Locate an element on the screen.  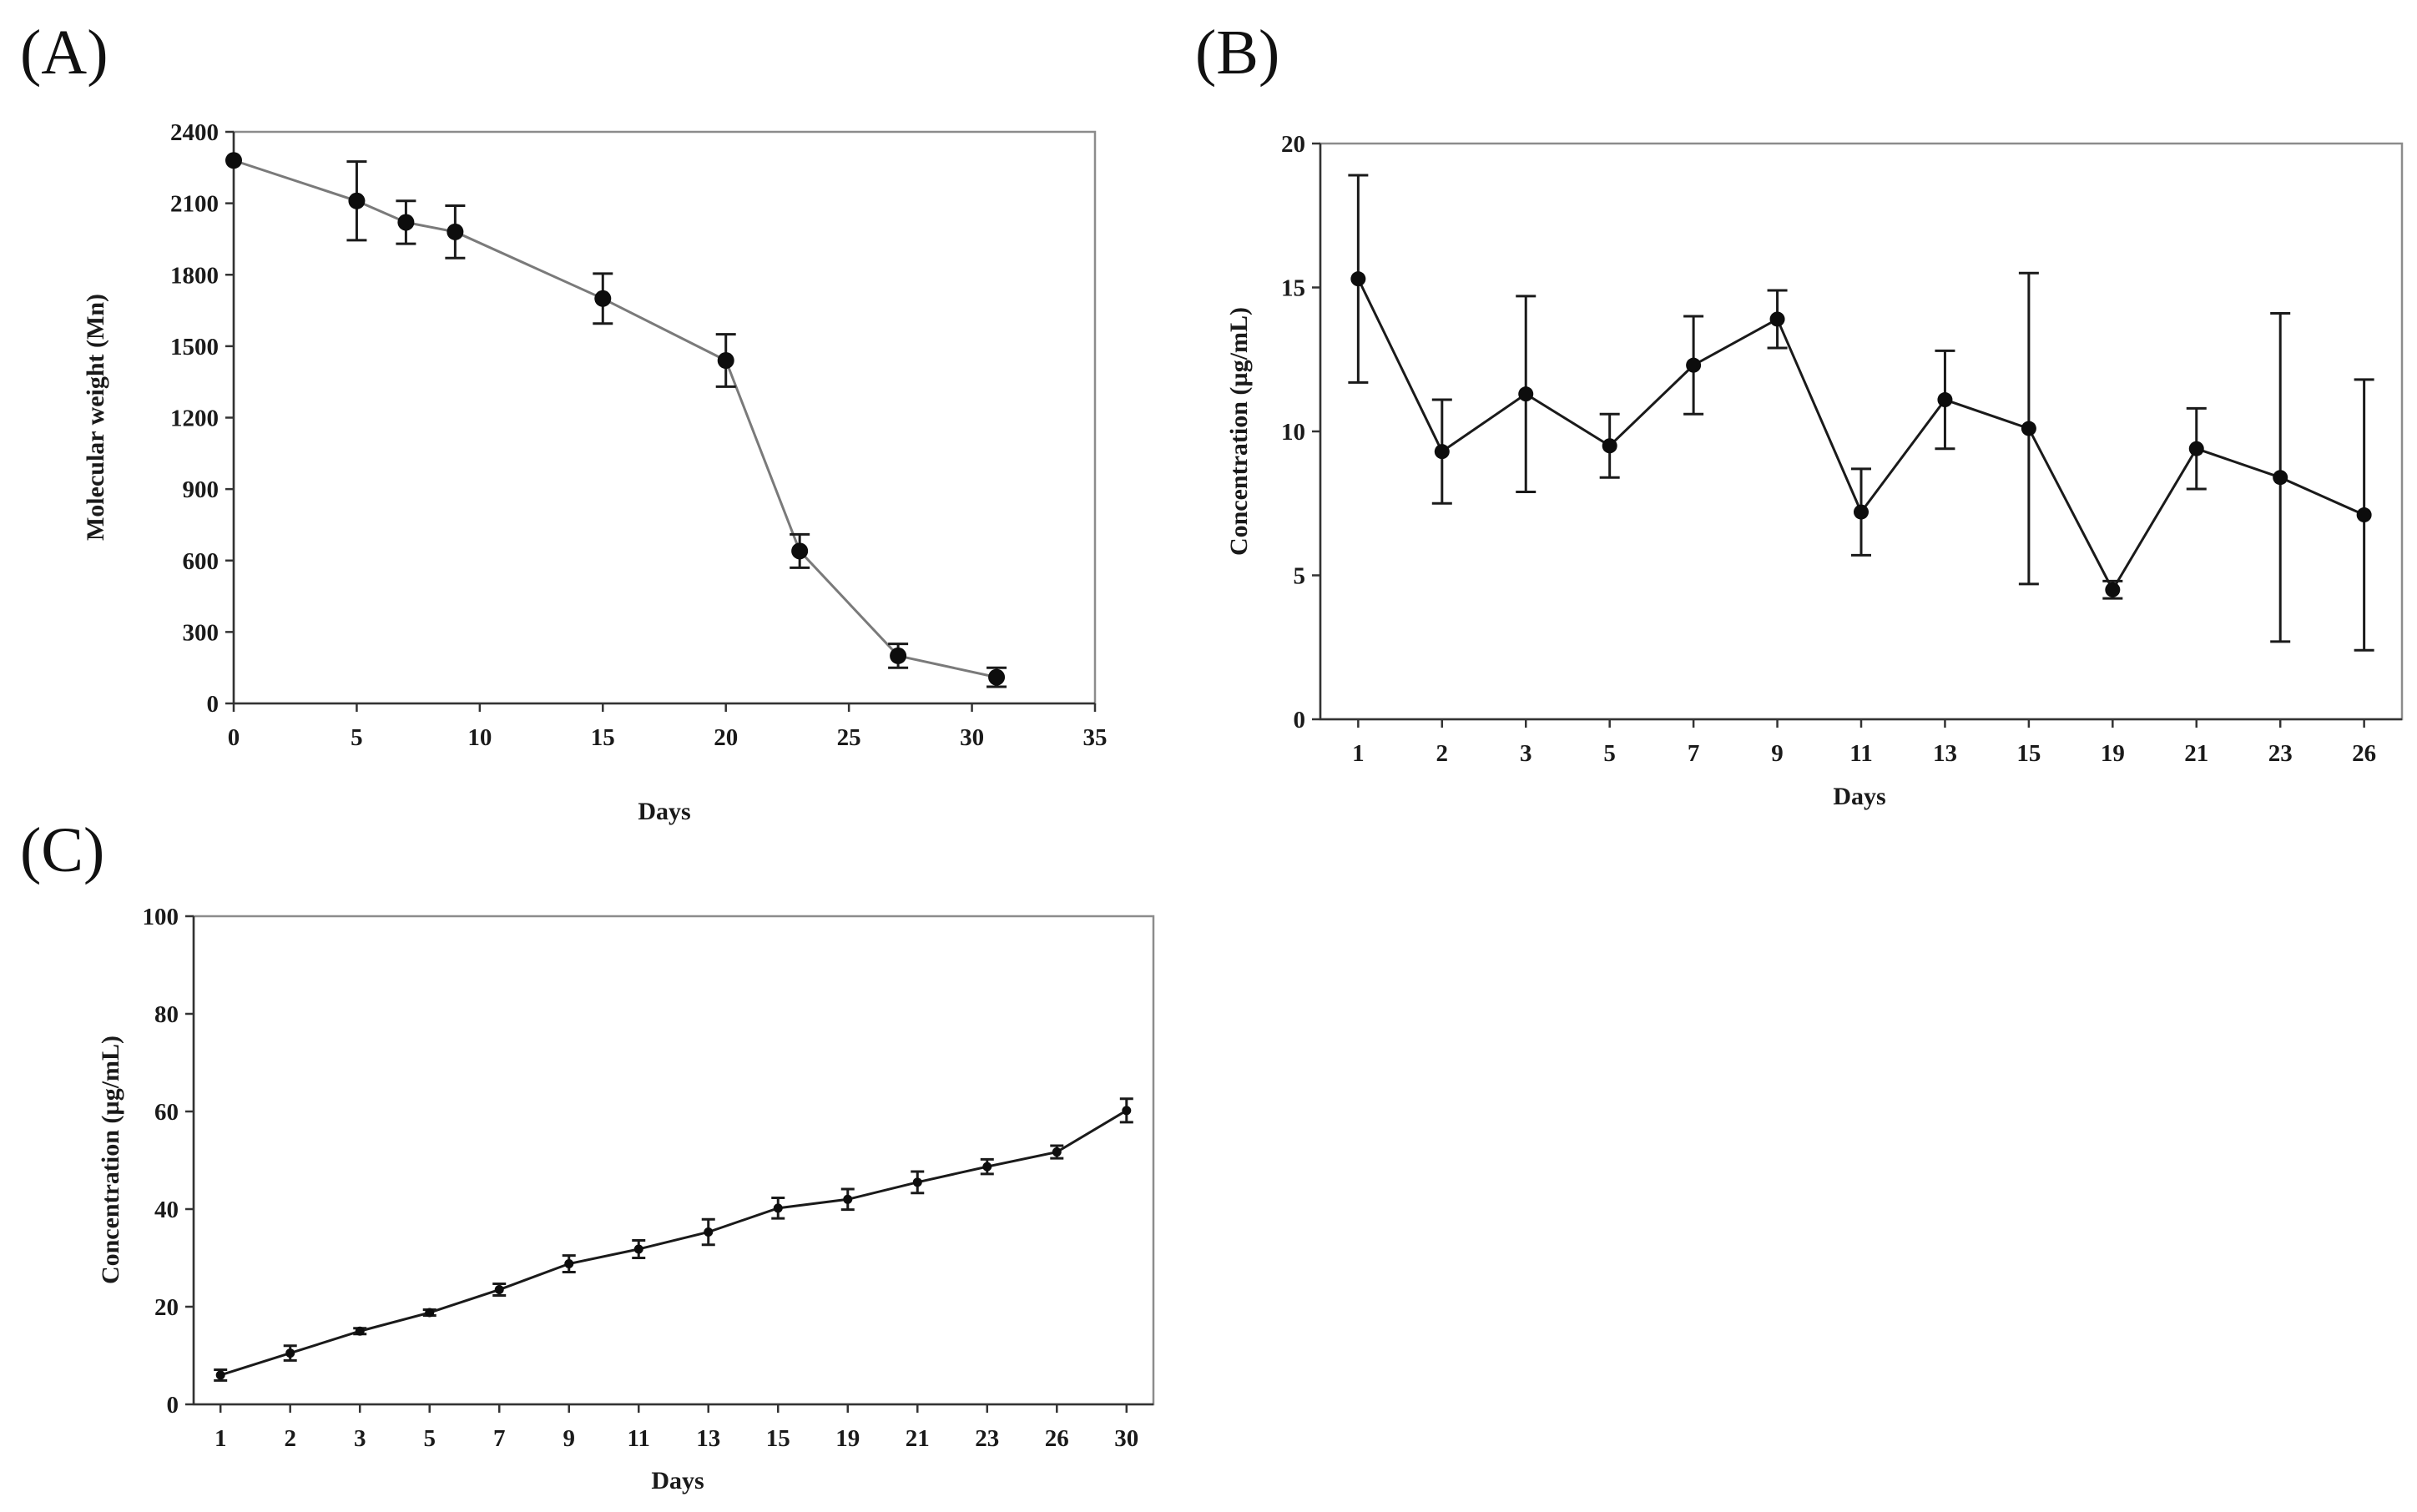
panel-c-x-tick-label: 21 is located at coordinates (918, 1438).